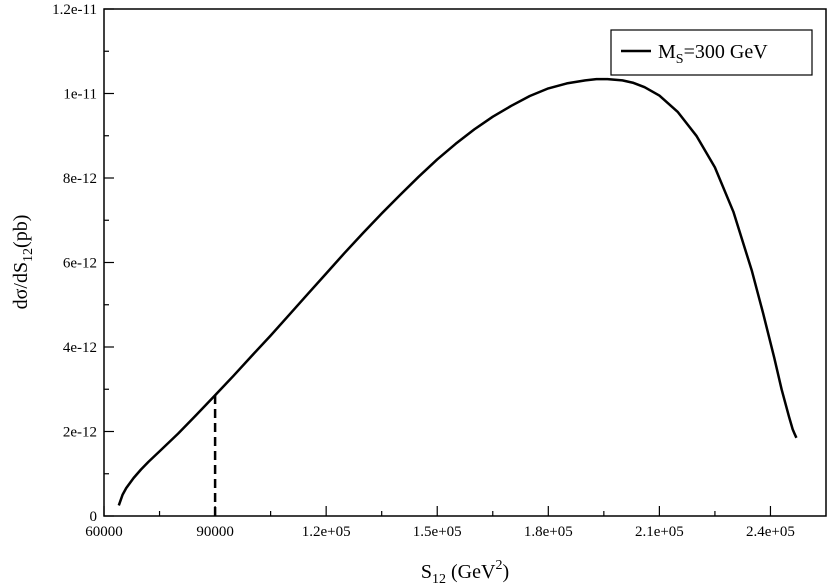 The width and height of the screenshot is (830, 586). Describe the element at coordinates (80, 433) in the screenshot. I see `y-tick-label: 2e-12` at that location.